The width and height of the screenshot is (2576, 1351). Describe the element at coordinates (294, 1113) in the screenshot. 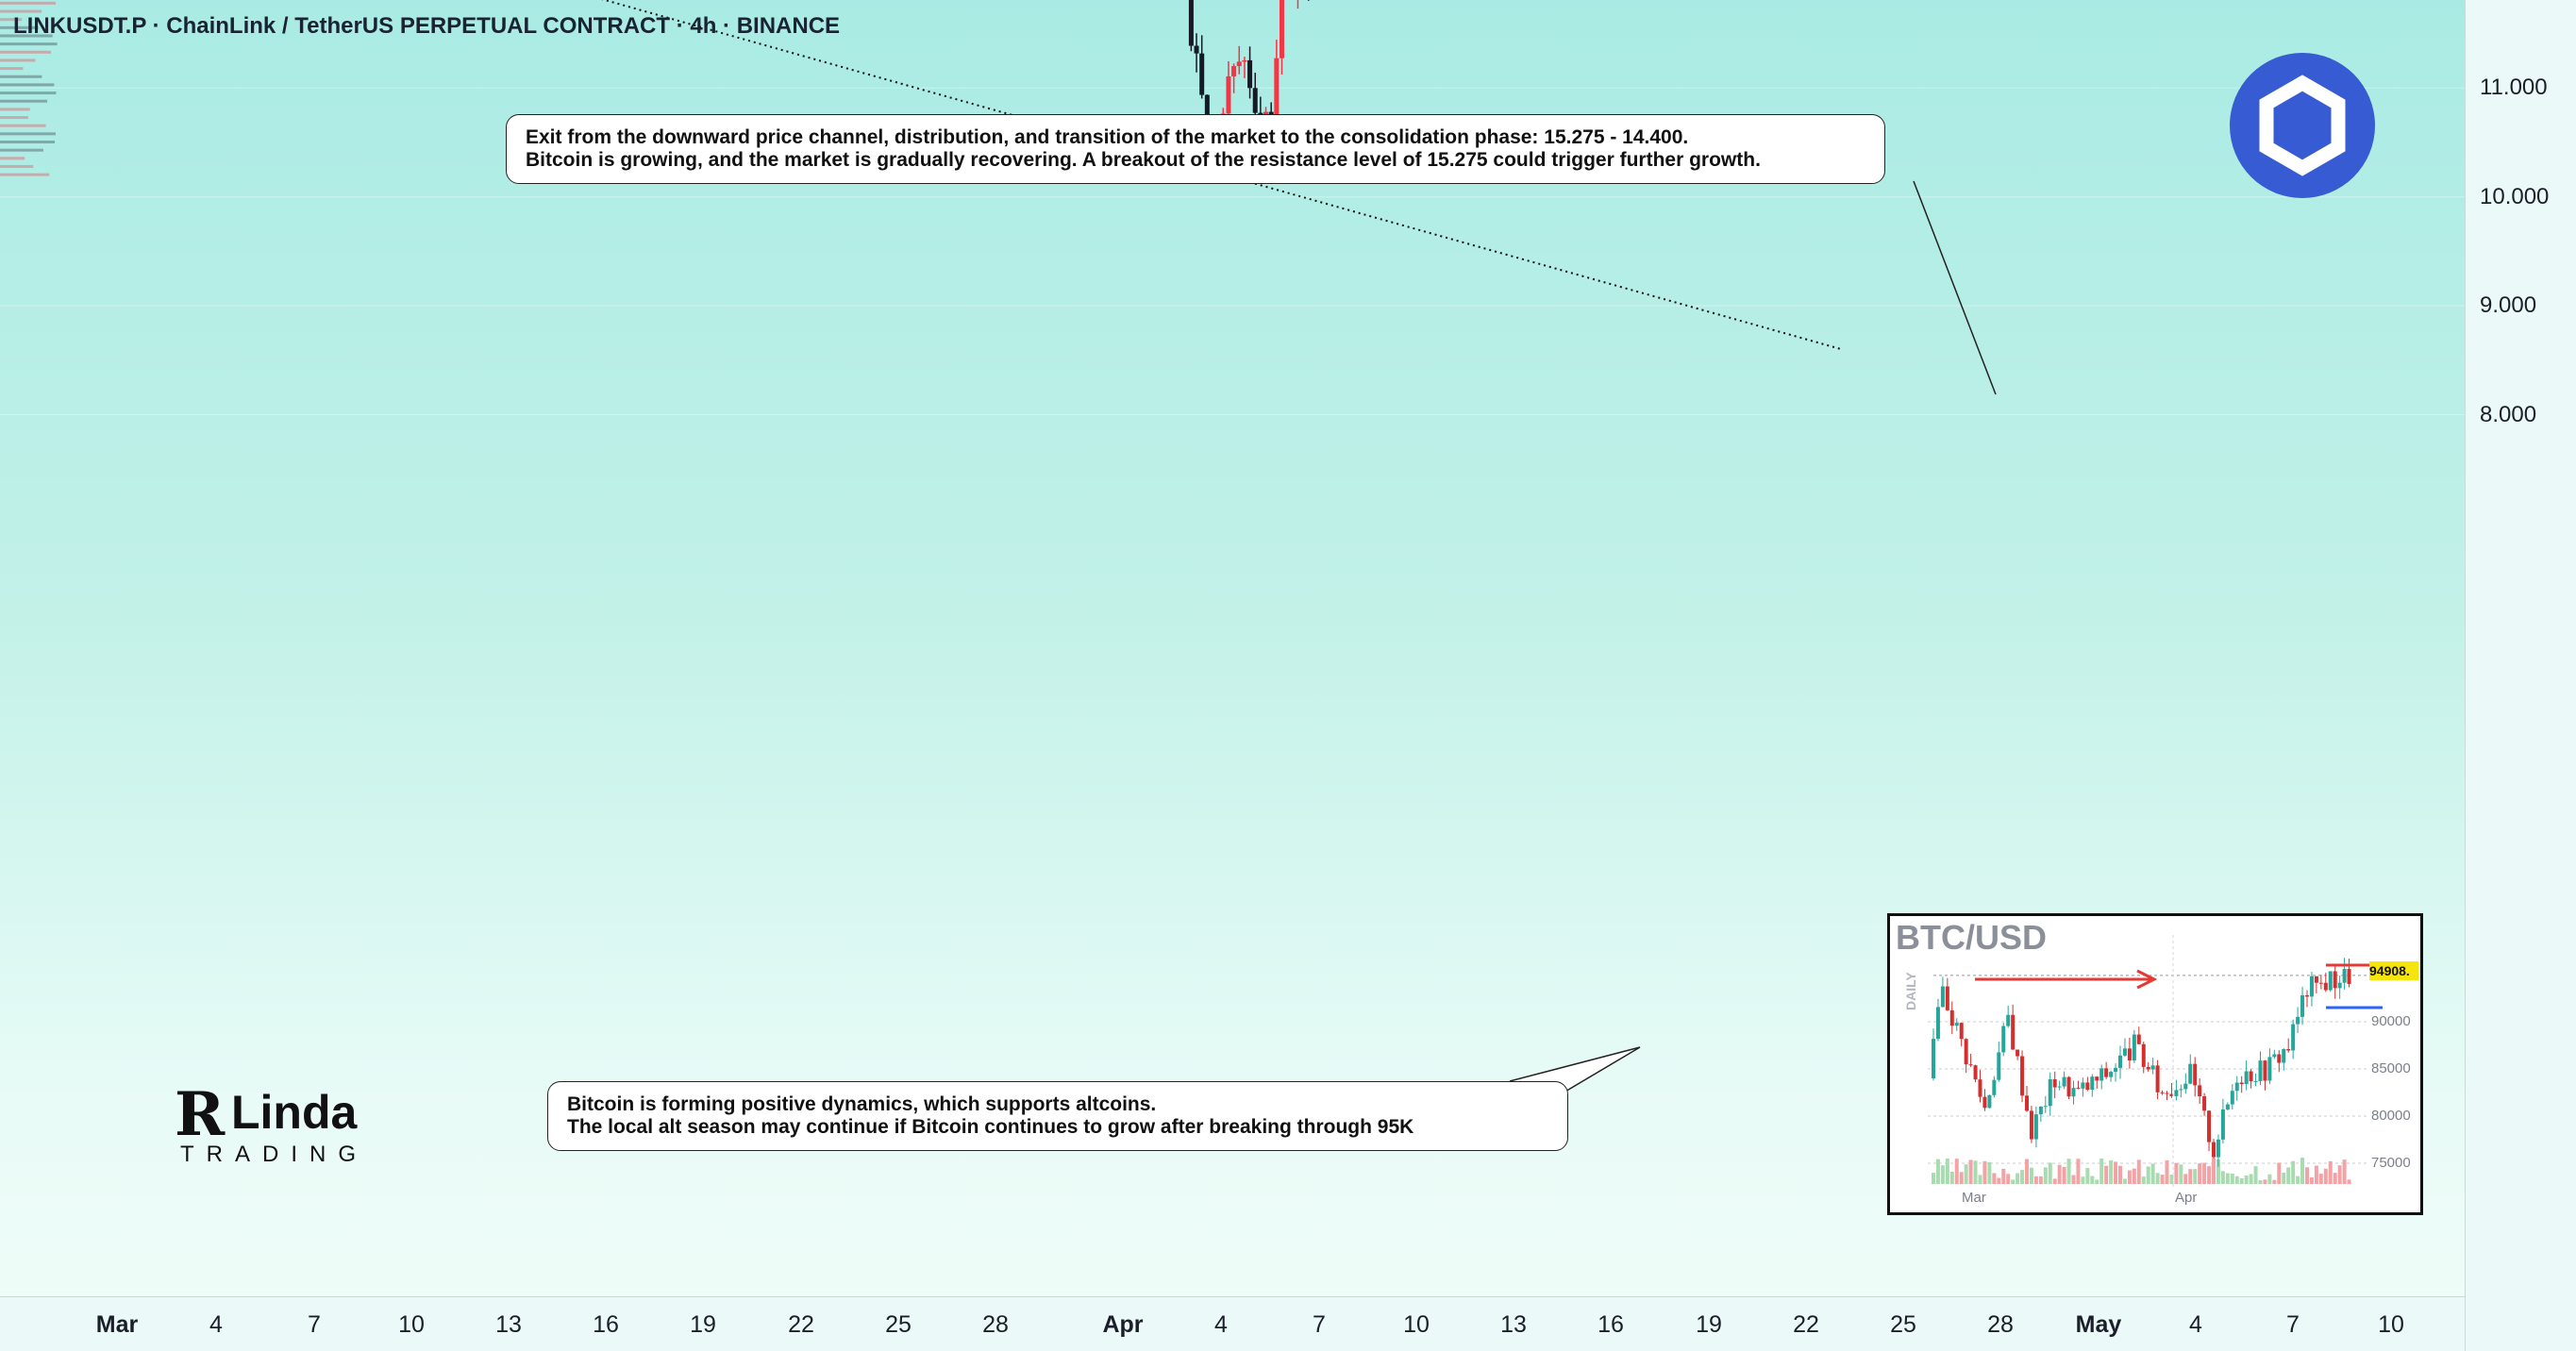

I see `logo-word: Linda` at that location.